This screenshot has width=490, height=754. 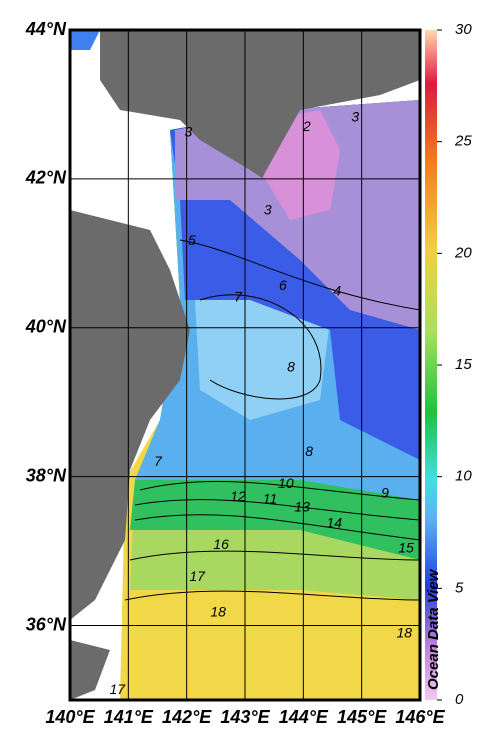 I want to click on contour-label: 2, so click(x=306, y=126).